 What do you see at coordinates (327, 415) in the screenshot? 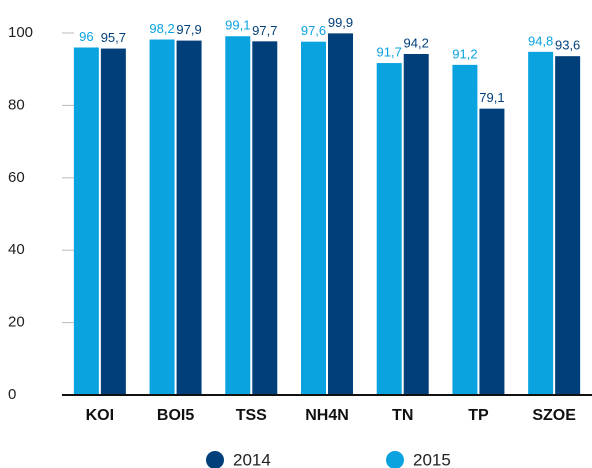
I see `x-tick-label: NH4N` at bounding box center [327, 415].